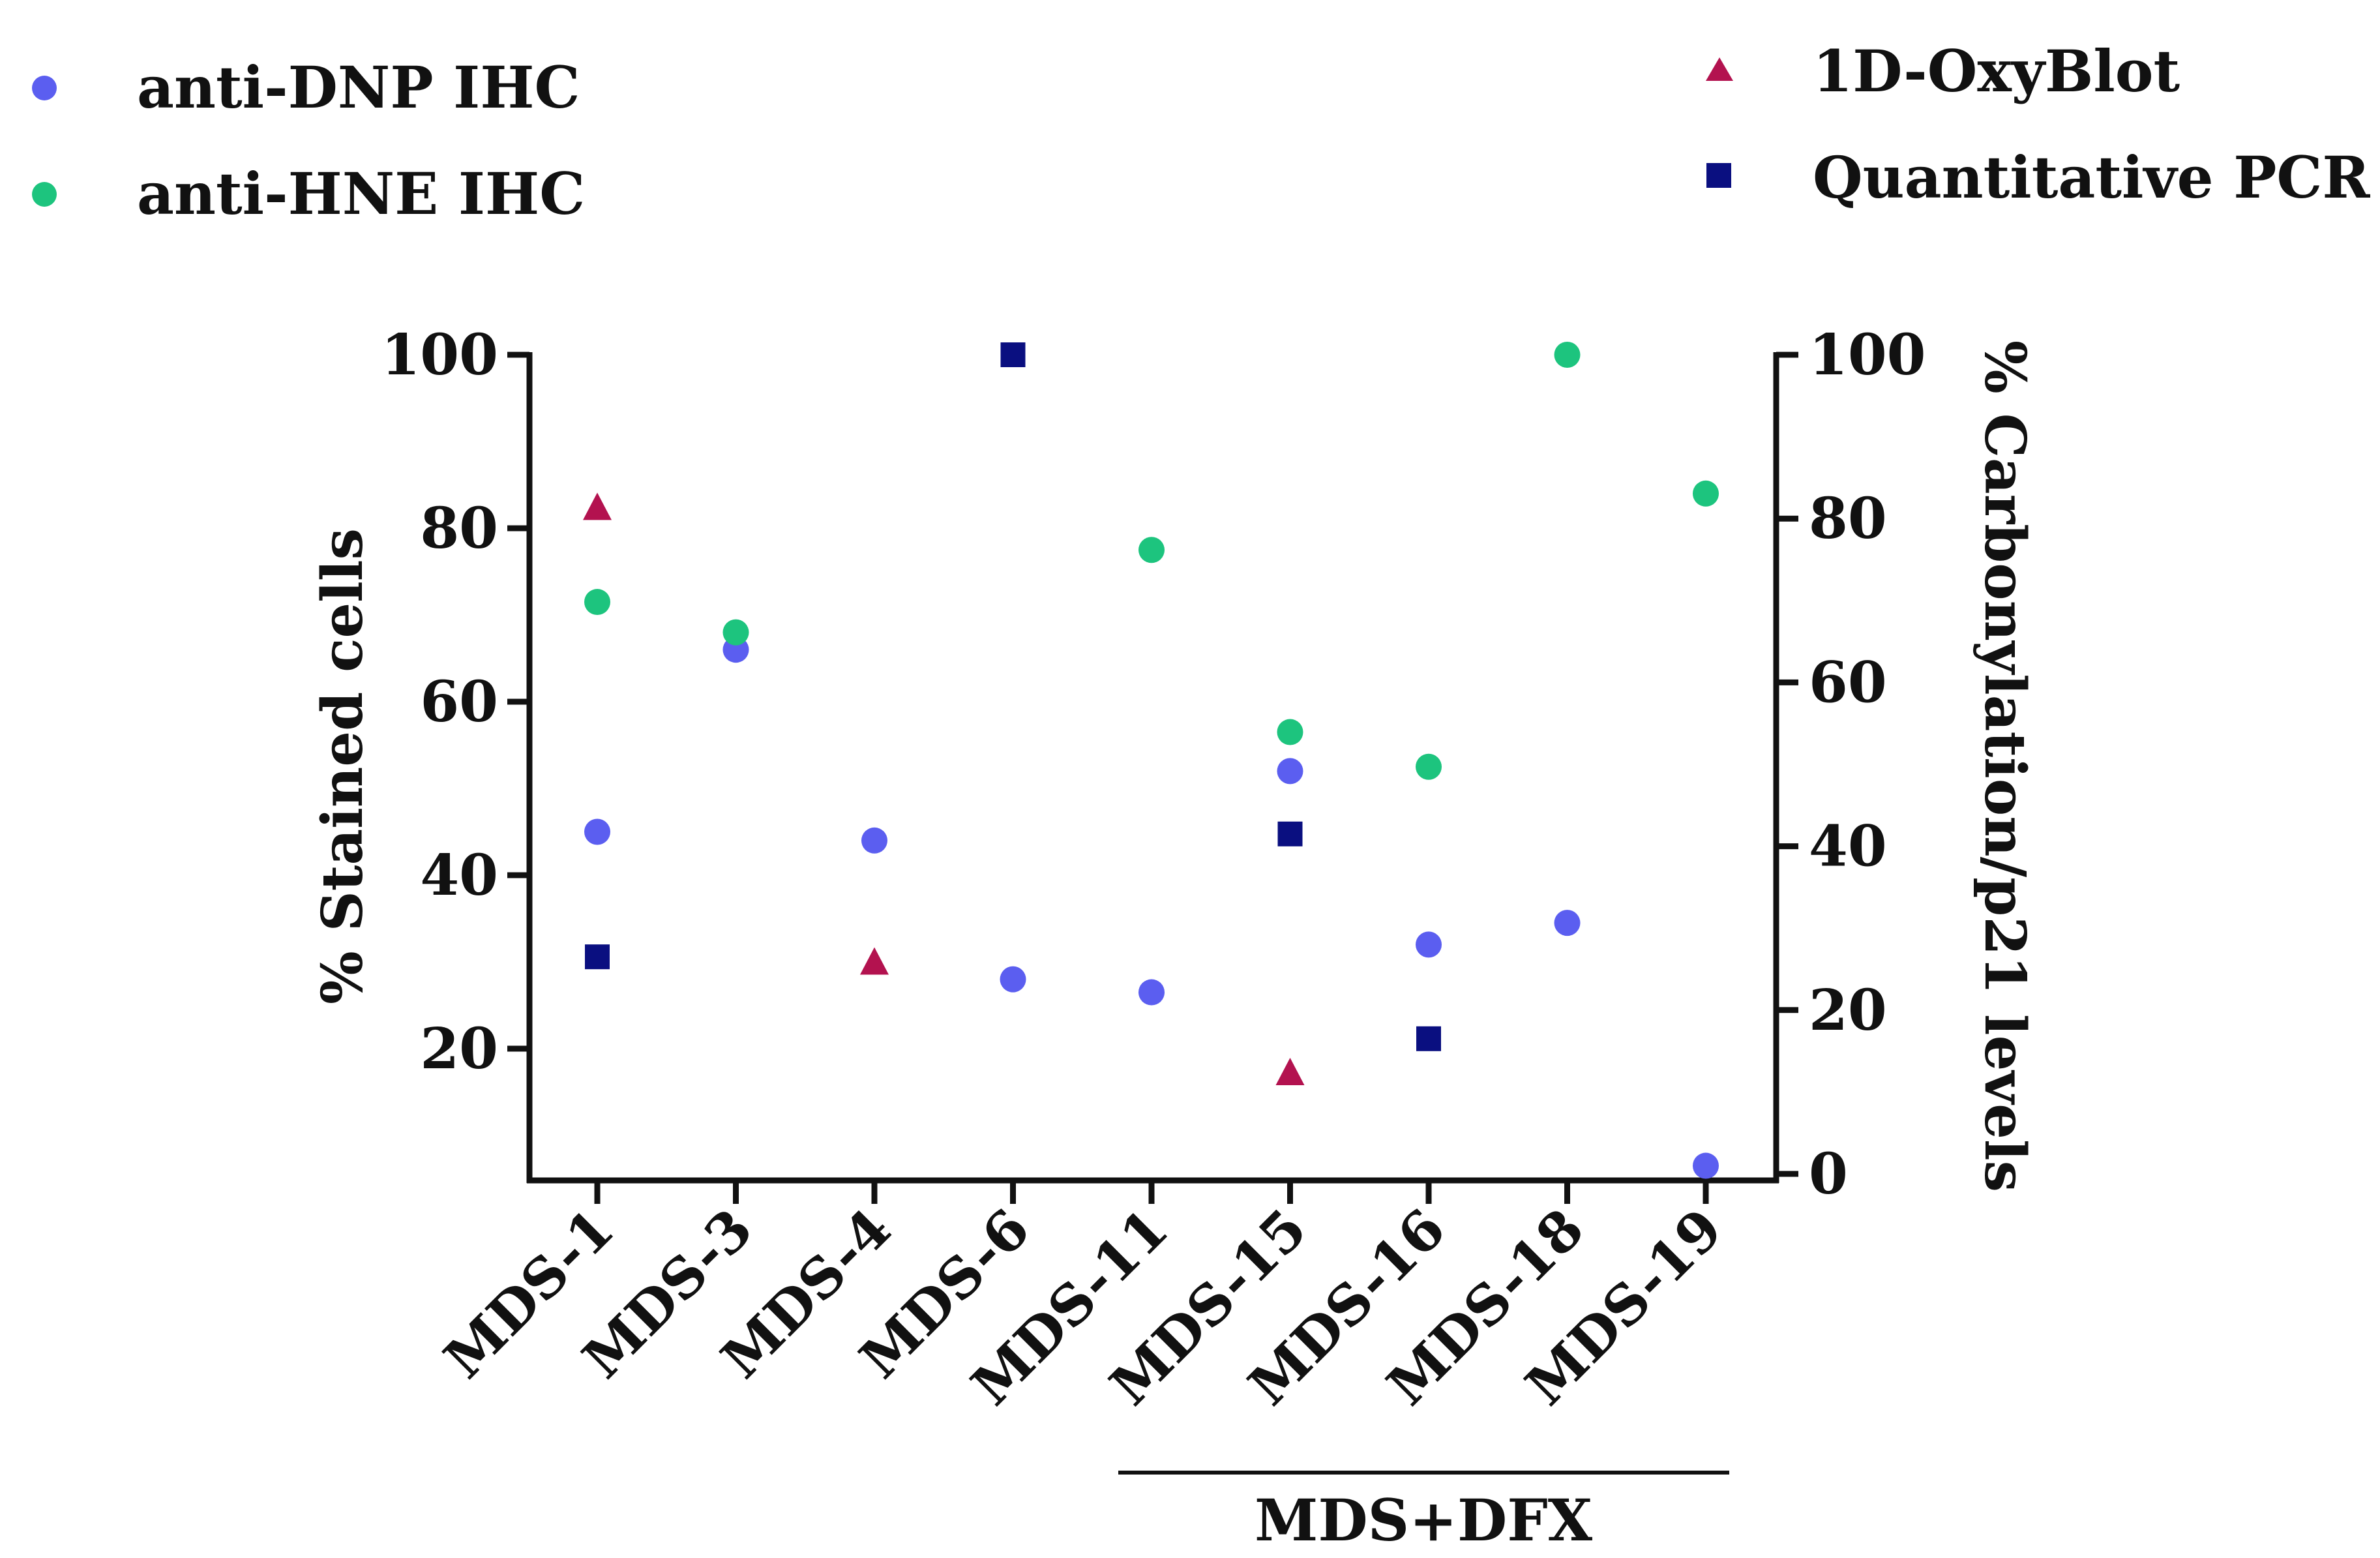  I want to click on legend-marker-oxyblot, so click(1720, 69).